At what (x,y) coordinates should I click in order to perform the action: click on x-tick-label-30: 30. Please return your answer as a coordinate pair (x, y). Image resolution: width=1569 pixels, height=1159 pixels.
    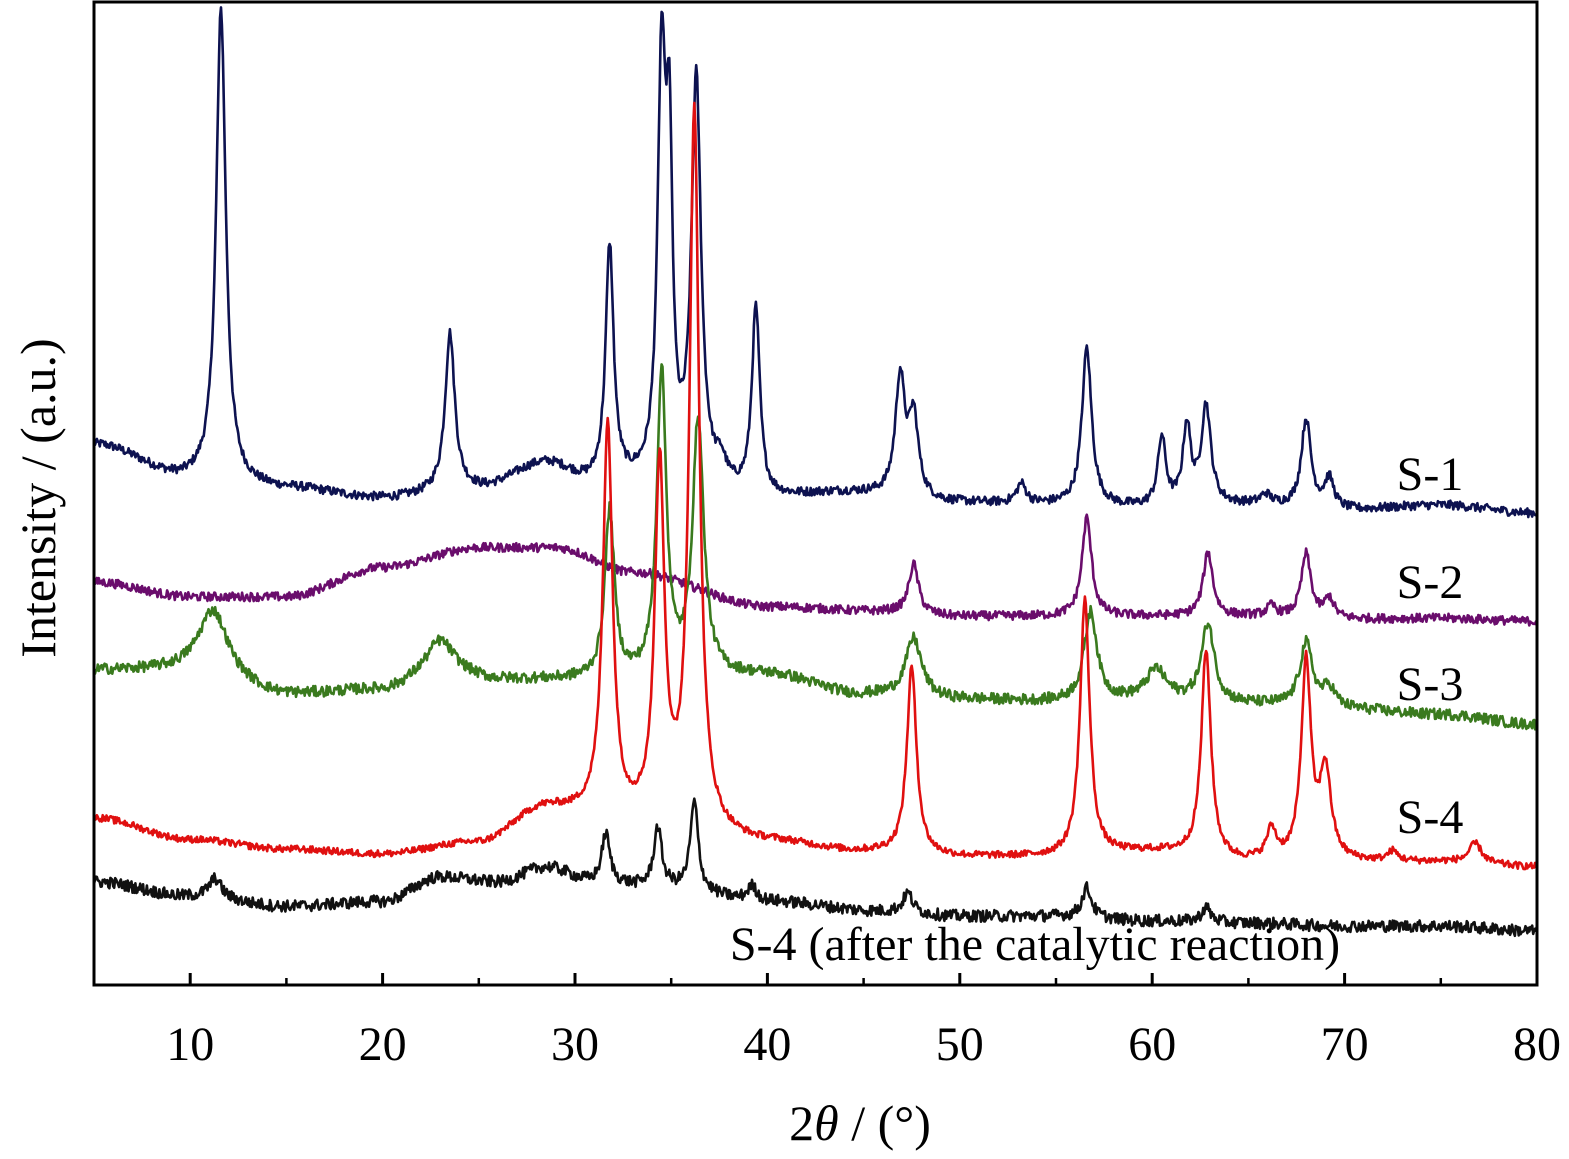
    Looking at the image, I should click on (575, 1044).